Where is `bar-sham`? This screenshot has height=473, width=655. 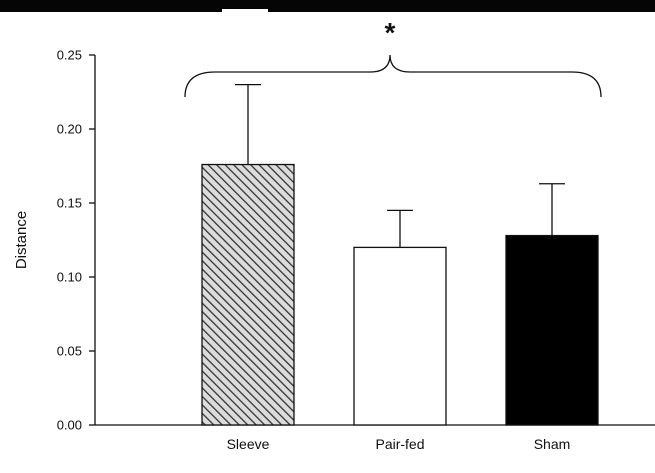 bar-sham is located at coordinates (552, 330).